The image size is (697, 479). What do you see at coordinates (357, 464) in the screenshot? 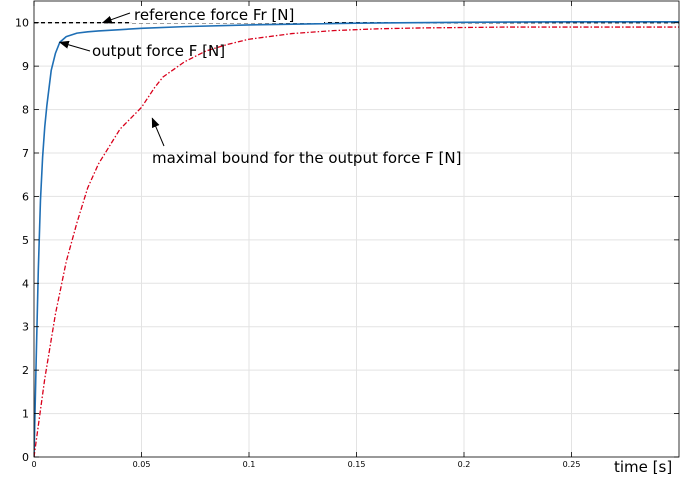
I see `x-tick-label: 0.15` at bounding box center [357, 464].